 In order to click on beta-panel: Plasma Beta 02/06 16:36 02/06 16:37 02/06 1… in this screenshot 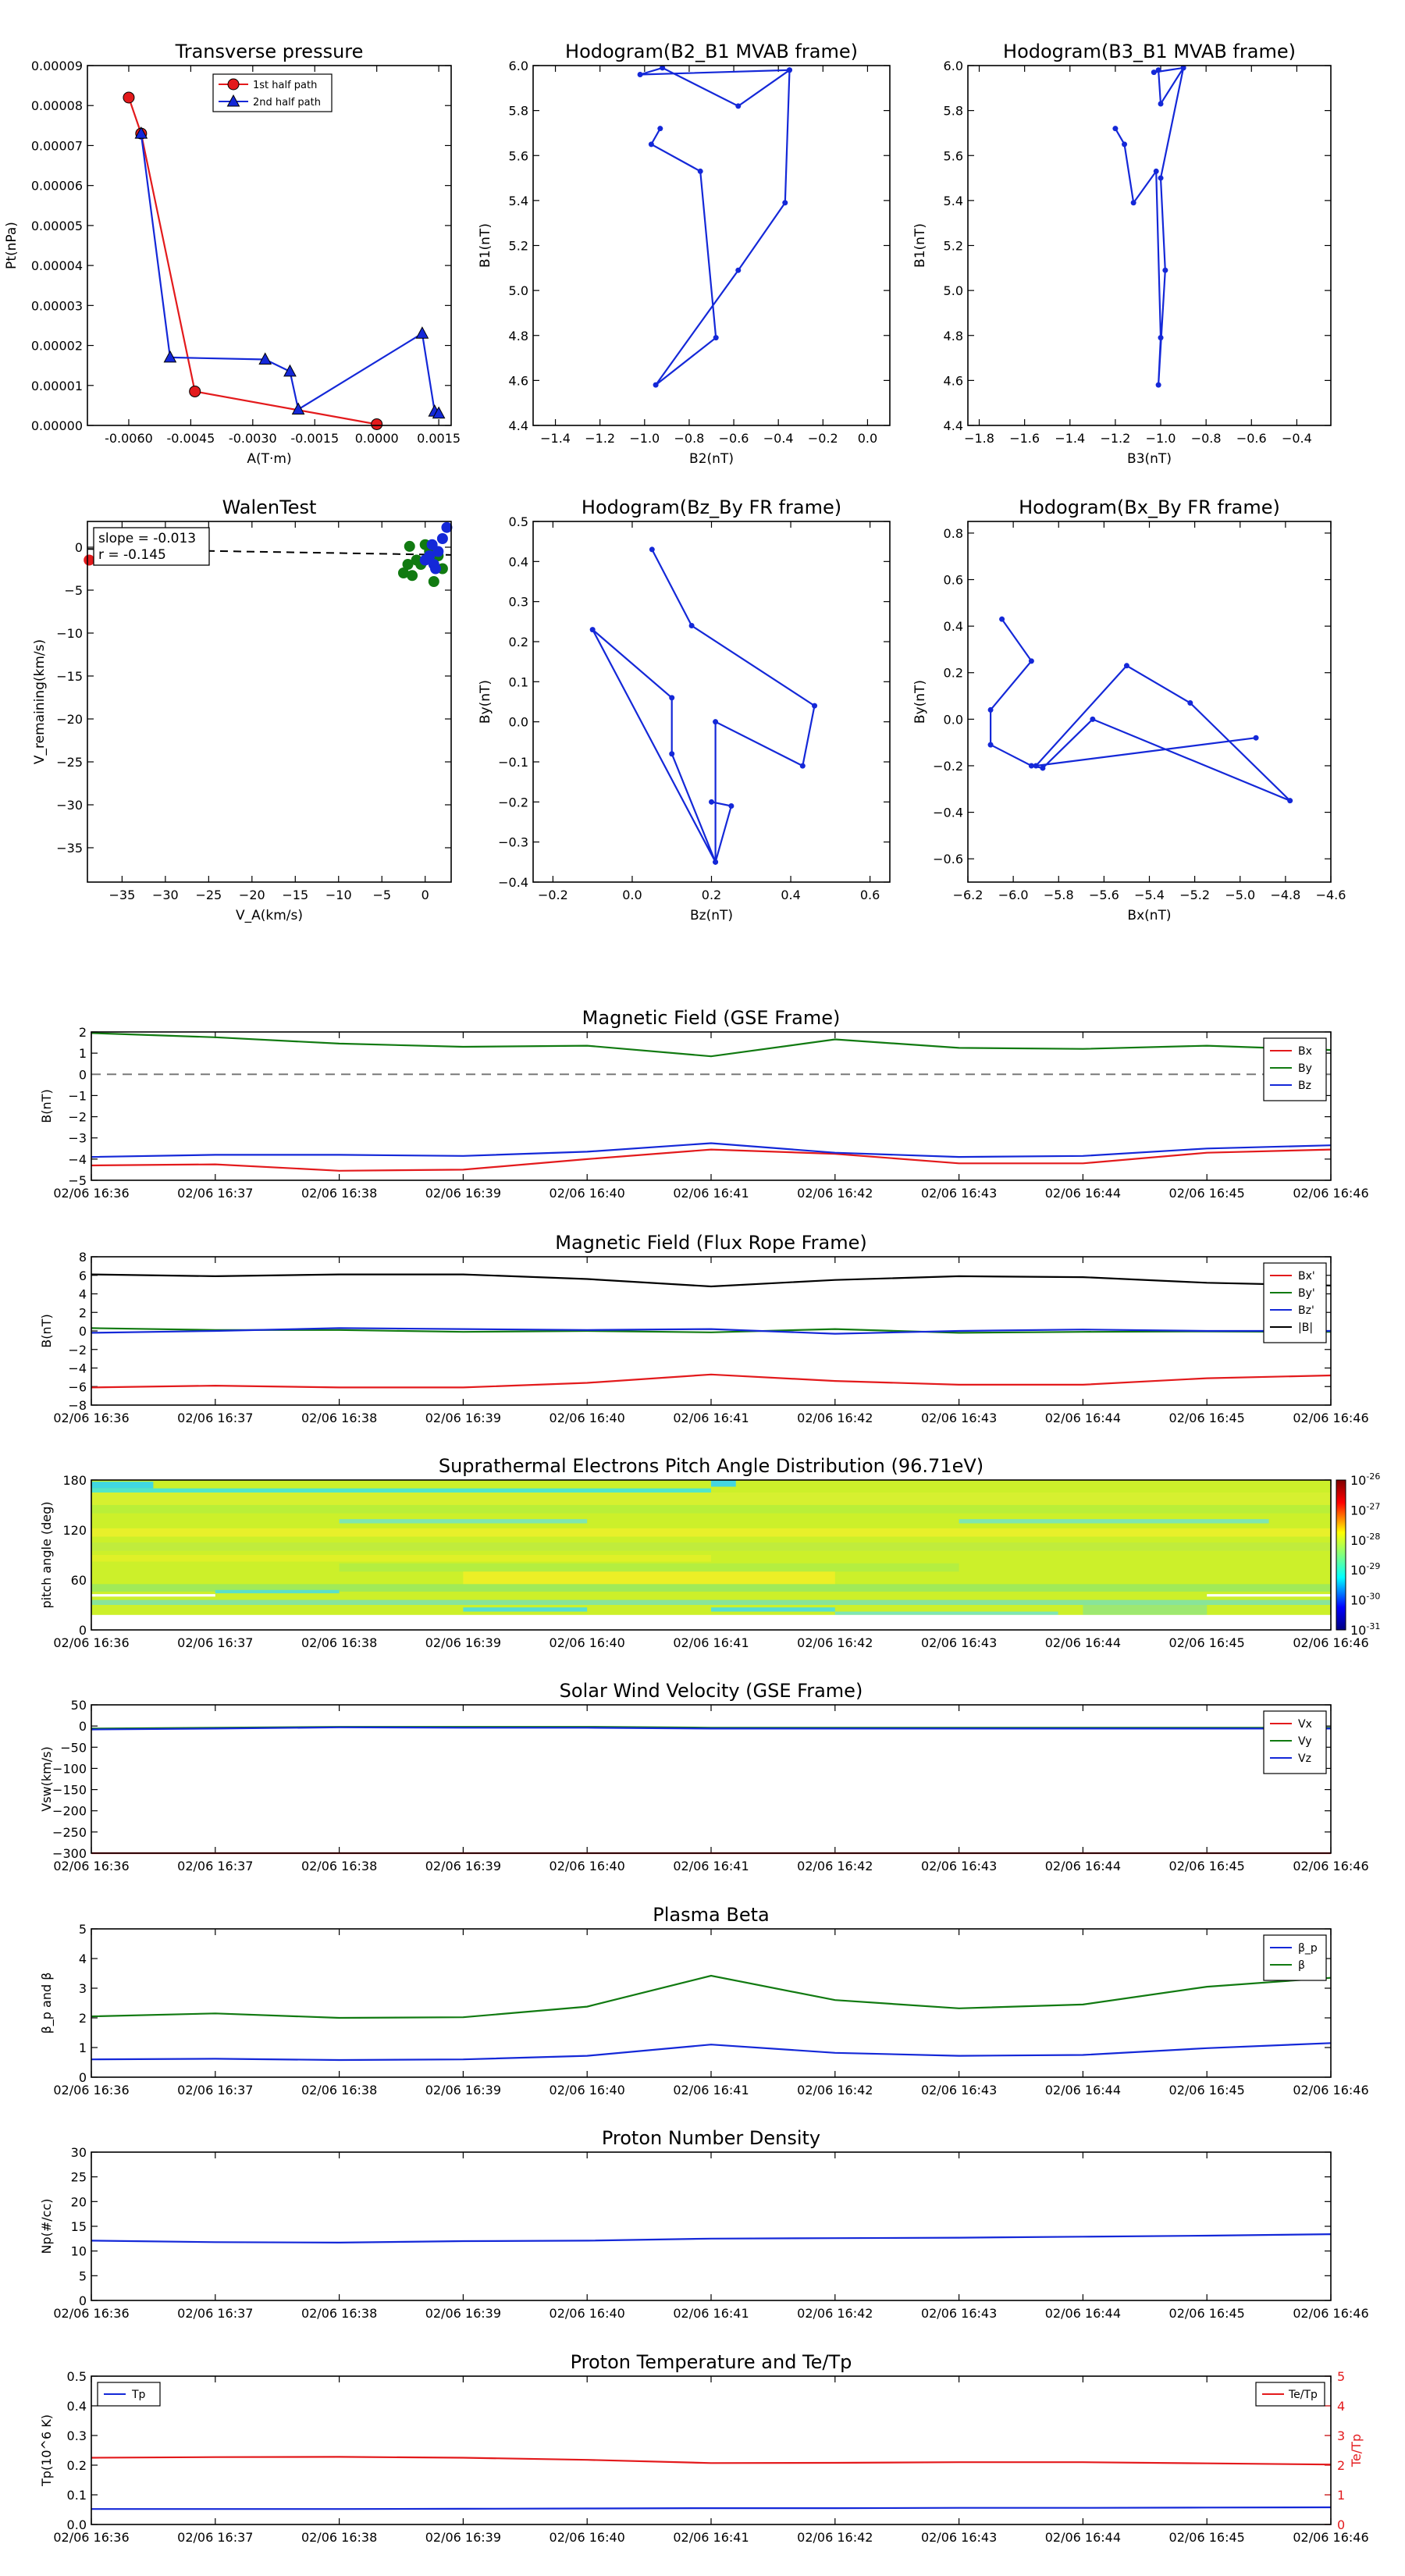, I will do `click(704, 2000)`.